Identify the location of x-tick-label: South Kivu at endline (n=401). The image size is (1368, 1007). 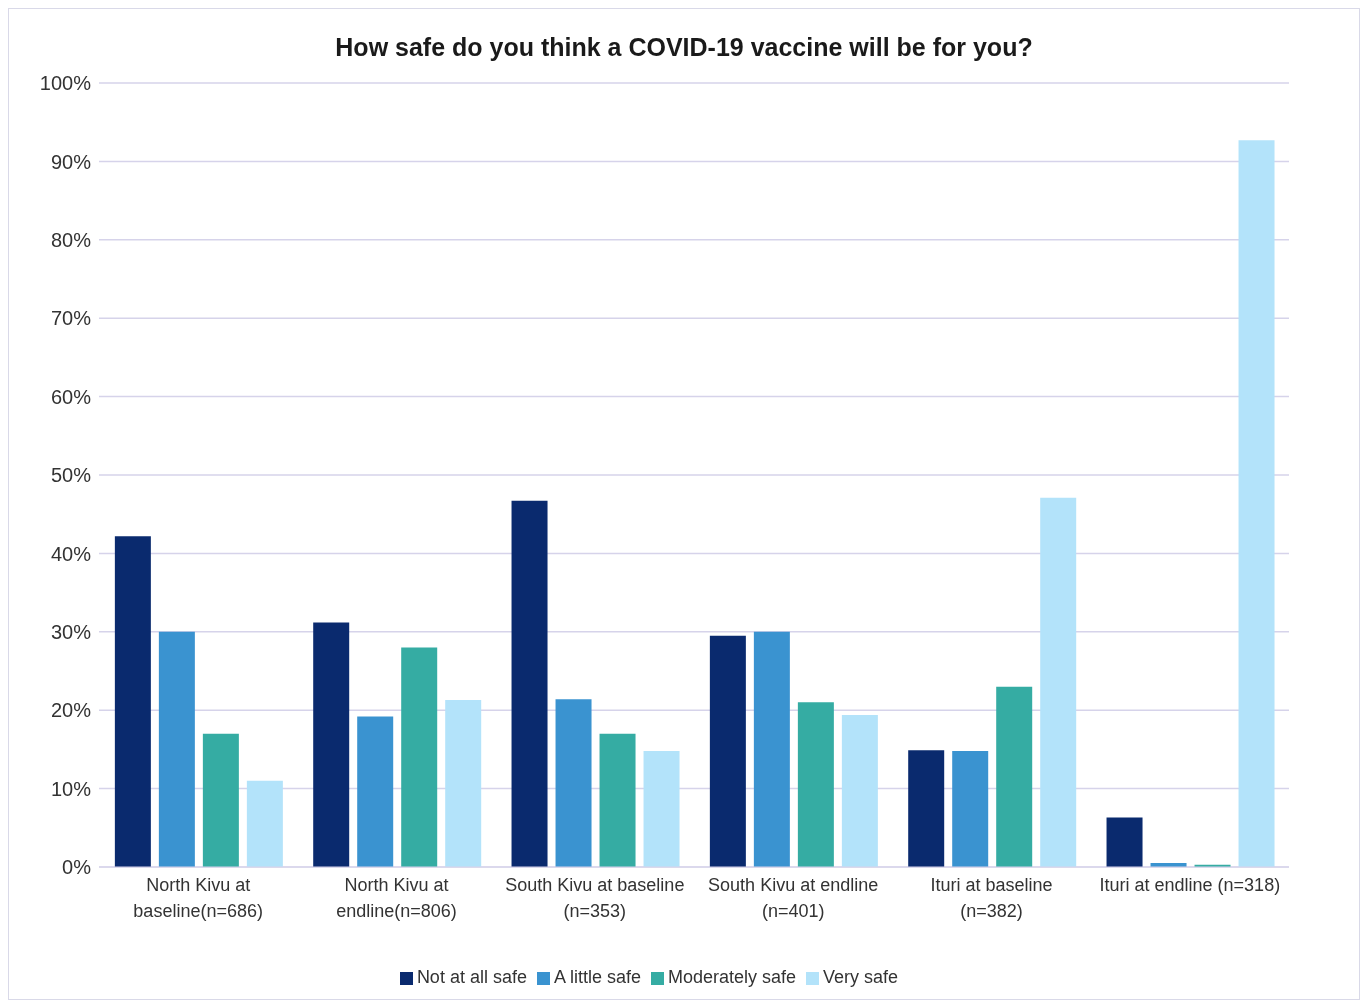
(793, 898).